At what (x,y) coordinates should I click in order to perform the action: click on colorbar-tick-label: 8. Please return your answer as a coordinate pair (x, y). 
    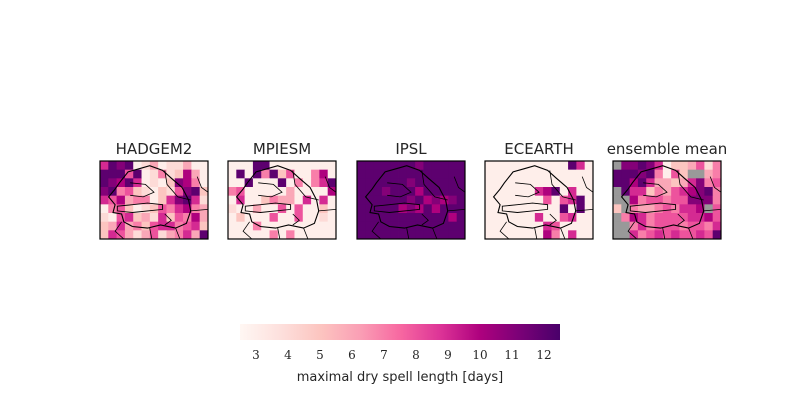
    Looking at the image, I should click on (416, 355).